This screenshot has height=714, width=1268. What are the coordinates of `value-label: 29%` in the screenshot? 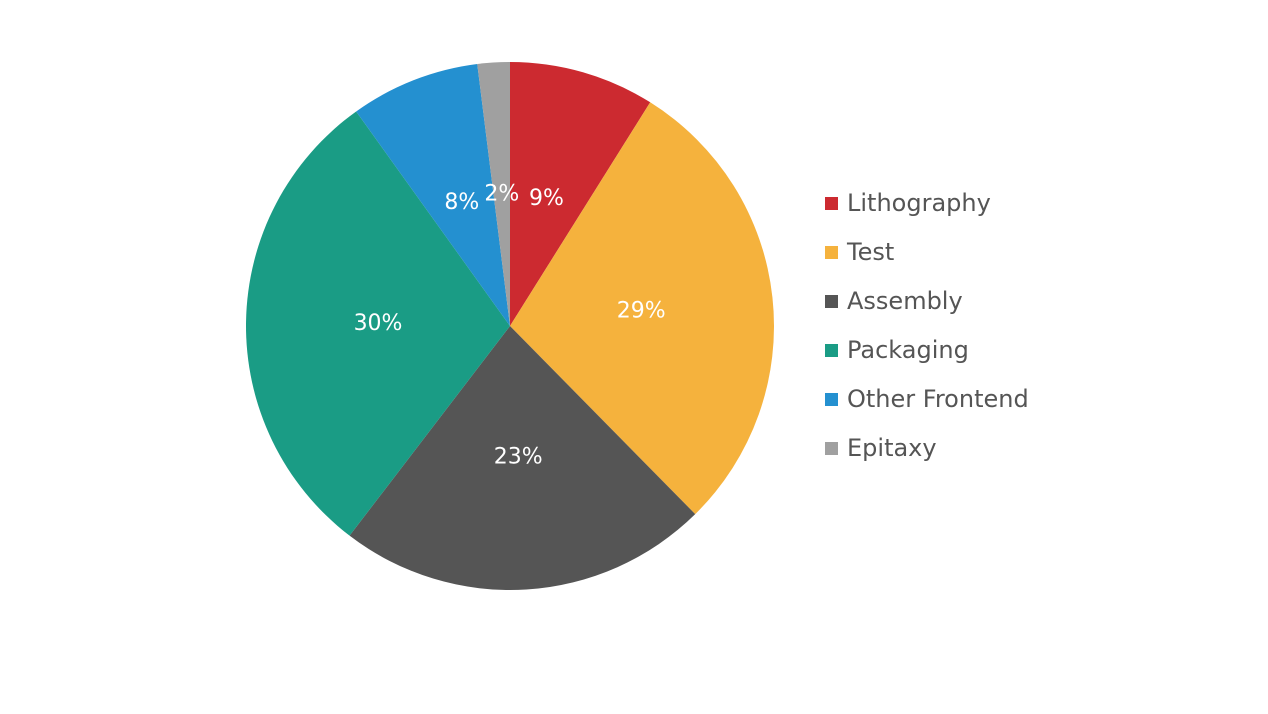 It's located at (641, 311).